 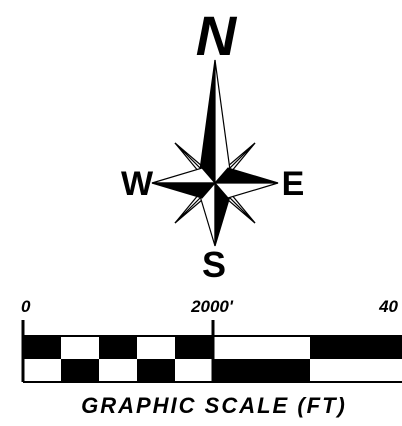 I want to click on compass-north-label: N, so click(x=217, y=35).